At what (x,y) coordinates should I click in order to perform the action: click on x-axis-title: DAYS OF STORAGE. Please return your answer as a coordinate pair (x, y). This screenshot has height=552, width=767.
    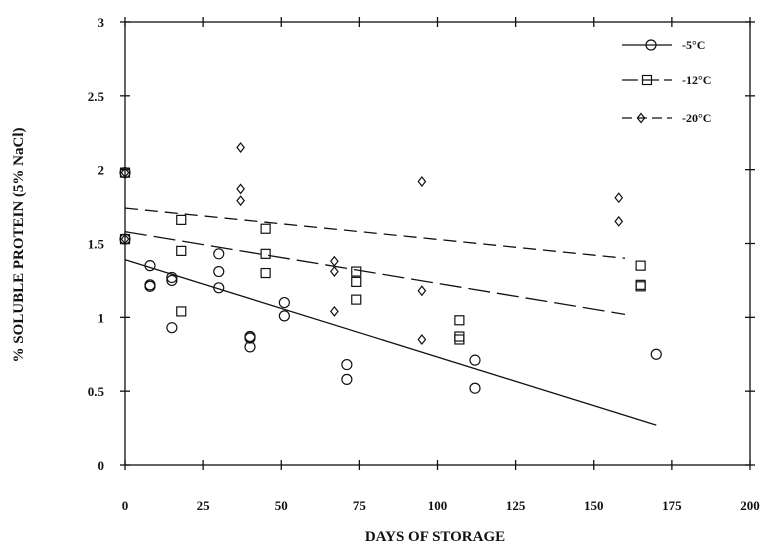
    Looking at the image, I should click on (435, 537).